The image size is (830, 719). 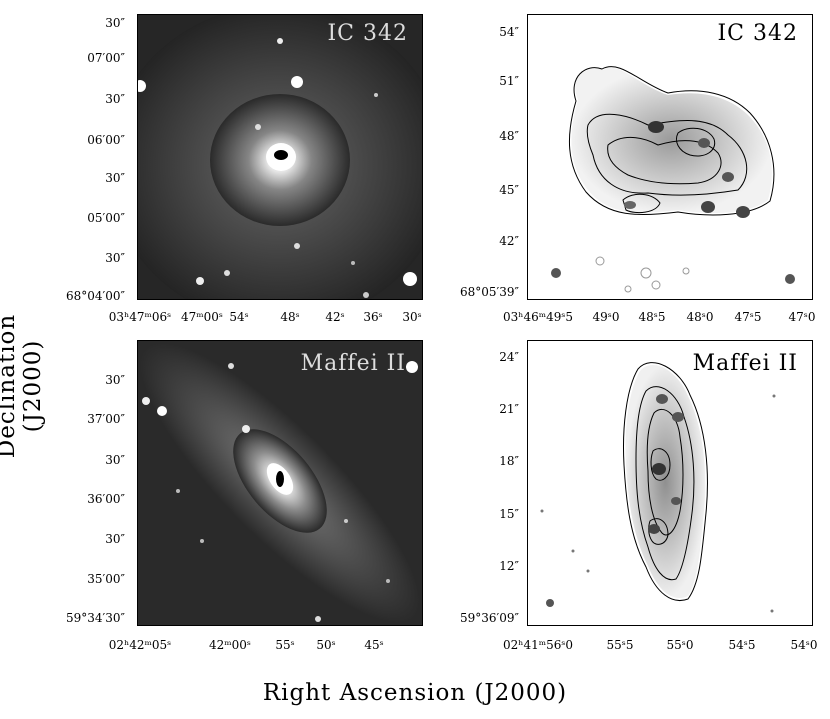 What do you see at coordinates (202, 317) in the screenshot?
I see `xtick-label: 47ᵐ00ˢ` at bounding box center [202, 317].